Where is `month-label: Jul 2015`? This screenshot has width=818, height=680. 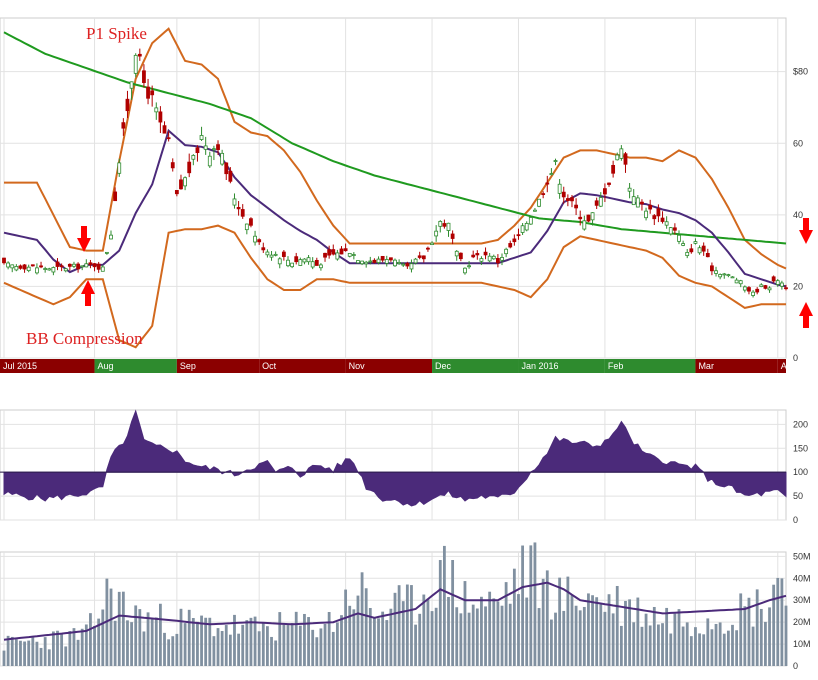
month-label: Jul 2015 is located at coordinates (20, 366).